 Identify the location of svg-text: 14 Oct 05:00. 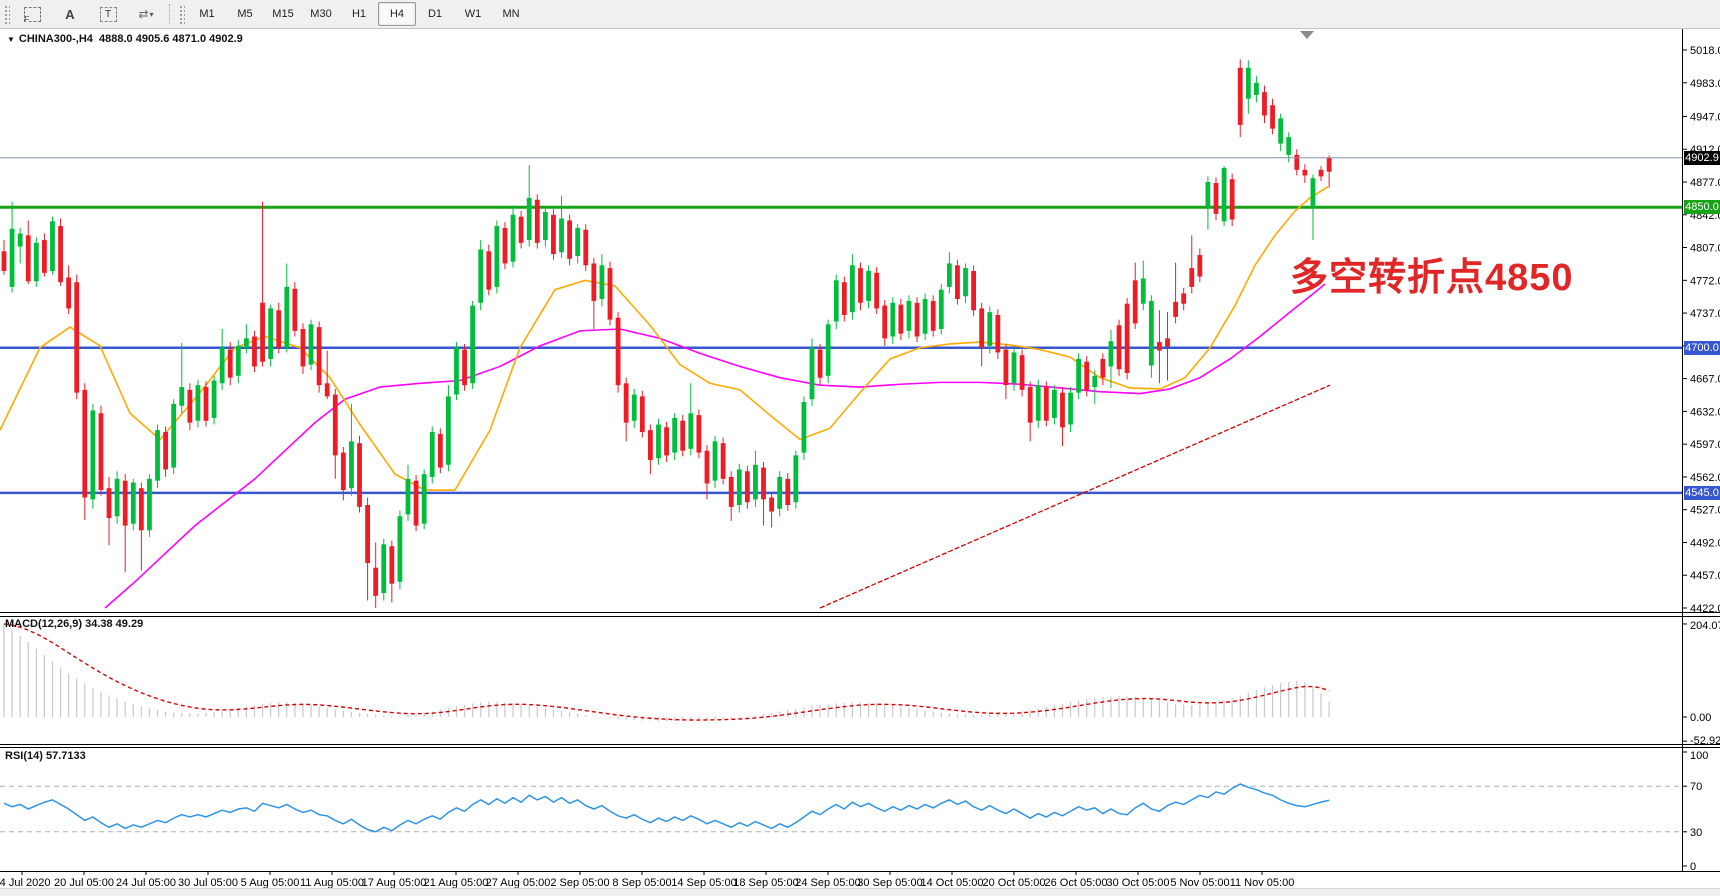
(952, 883).